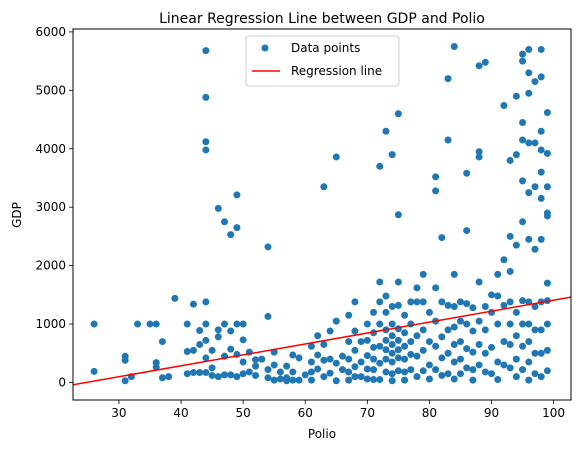 The image size is (580, 453). I want to click on y-tick-label: 6000, so click(50, 32).